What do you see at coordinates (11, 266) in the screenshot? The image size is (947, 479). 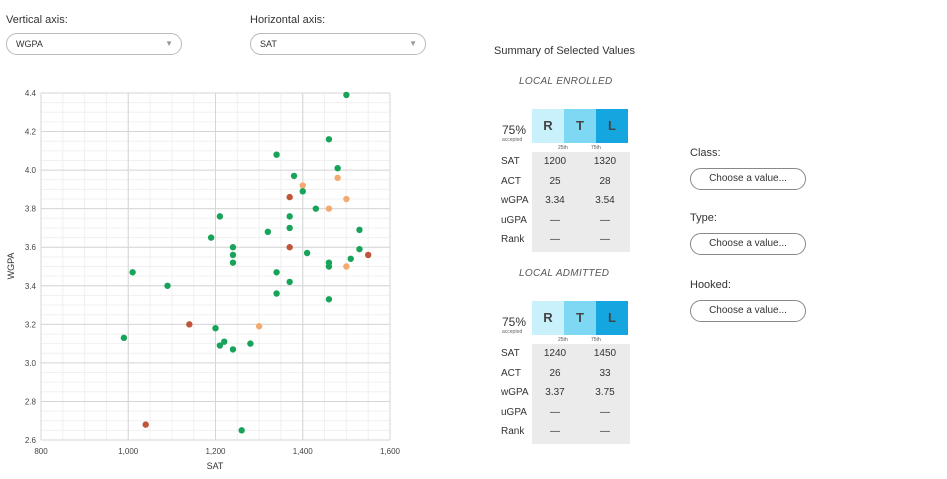 I see `y-axis-label: WGPA` at bounding box center [11, 266].